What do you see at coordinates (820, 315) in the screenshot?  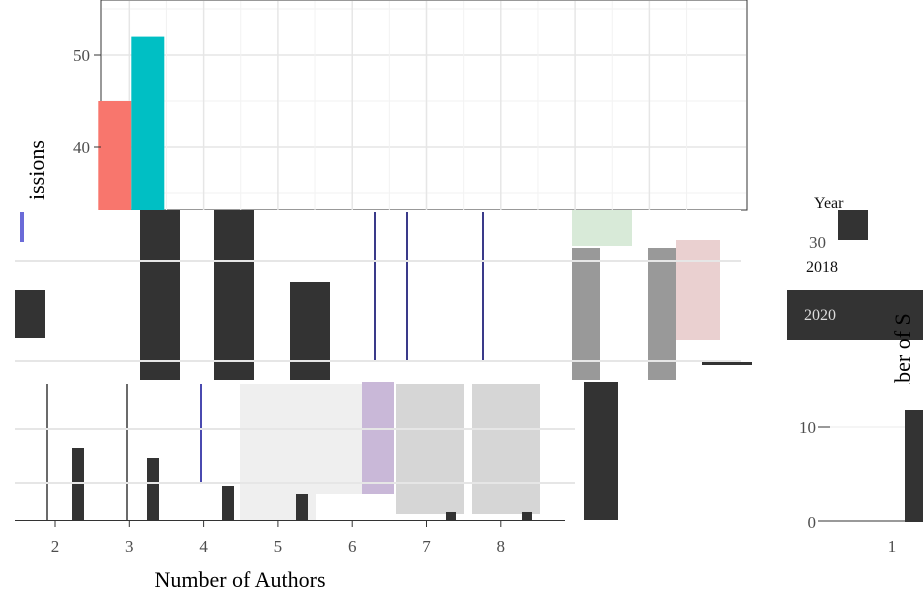 I see `legend-entry-2020: 2020` at bounding box center [820, 315].